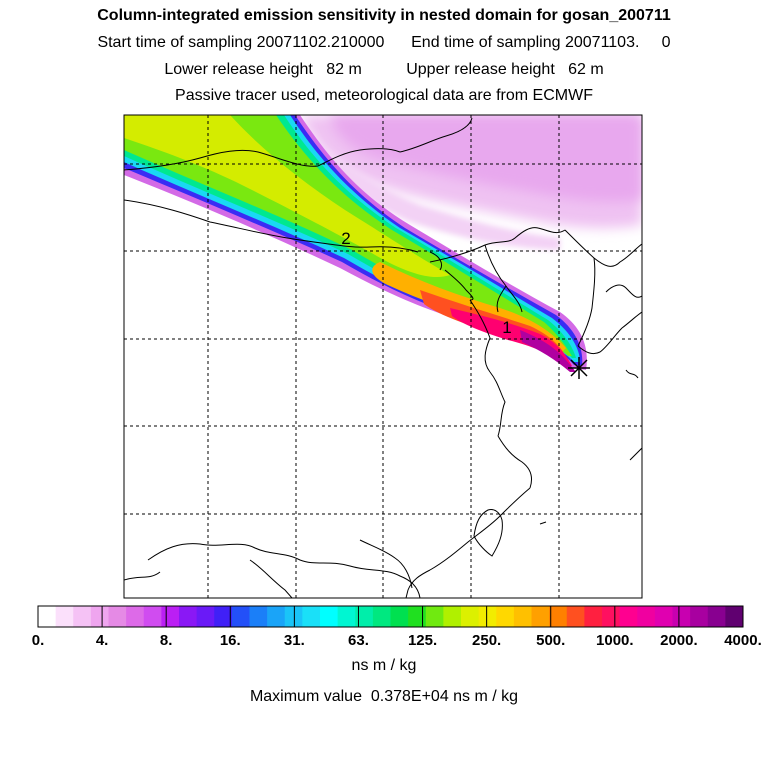  Describe the element at coordinates (579, 368) in the screenshot. I see `receptor-asterisk-icon` at that location.